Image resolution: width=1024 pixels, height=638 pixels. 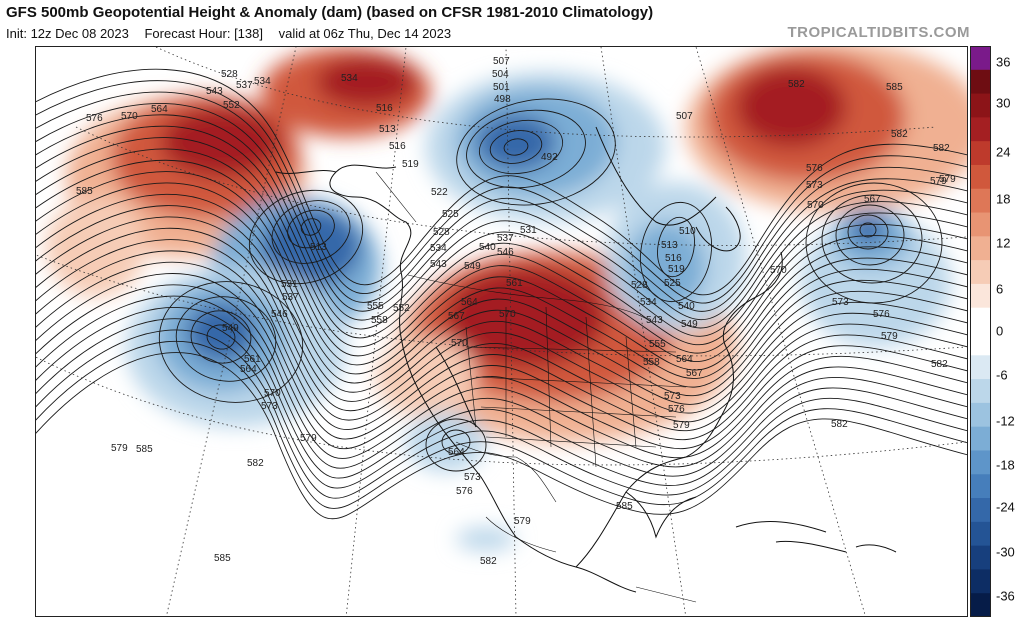 What do you see at coordinates (1000, 289) in the screenshot?
I see `colorbar-tick-label: 6` at bounding box center [1000, 289].